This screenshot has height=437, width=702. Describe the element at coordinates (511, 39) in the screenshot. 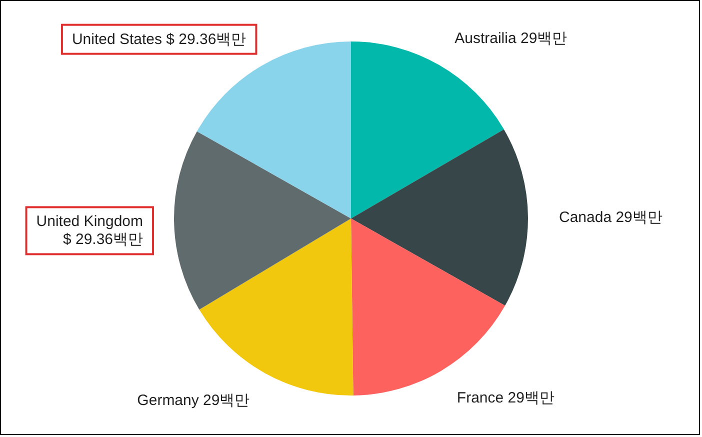

I see `slice-label: Austrailia 29백만` at that location.